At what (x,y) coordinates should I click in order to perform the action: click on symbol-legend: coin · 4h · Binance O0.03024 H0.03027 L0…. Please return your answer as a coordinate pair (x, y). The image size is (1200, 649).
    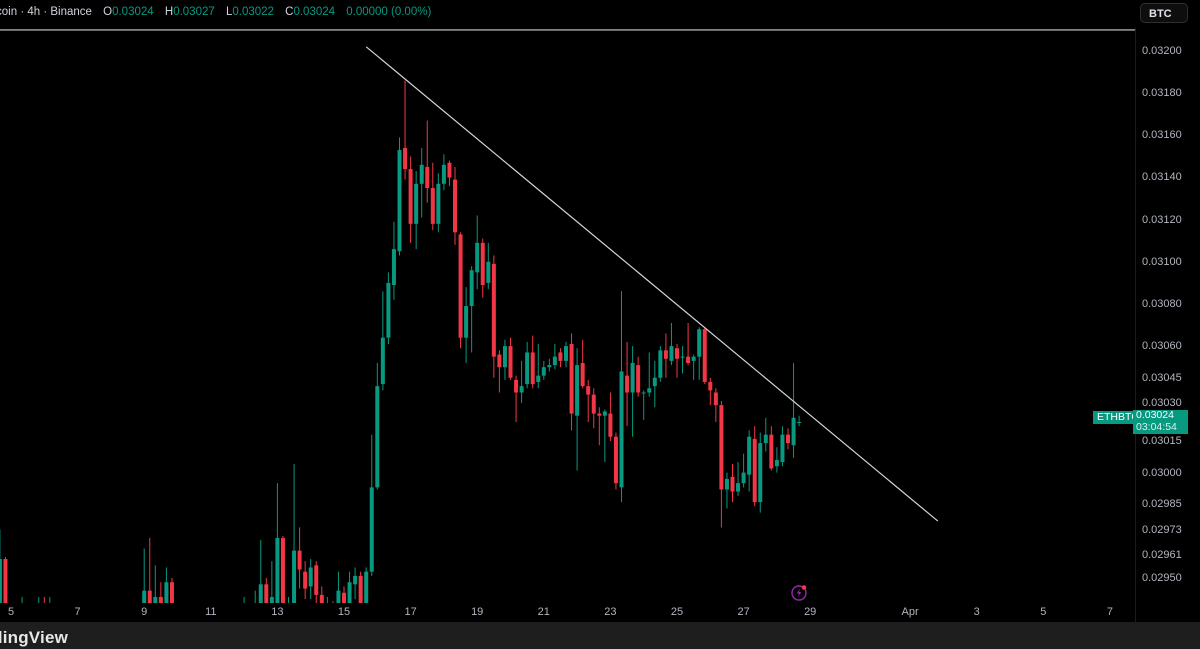
    Looking at the image, I should click on (215, 12).